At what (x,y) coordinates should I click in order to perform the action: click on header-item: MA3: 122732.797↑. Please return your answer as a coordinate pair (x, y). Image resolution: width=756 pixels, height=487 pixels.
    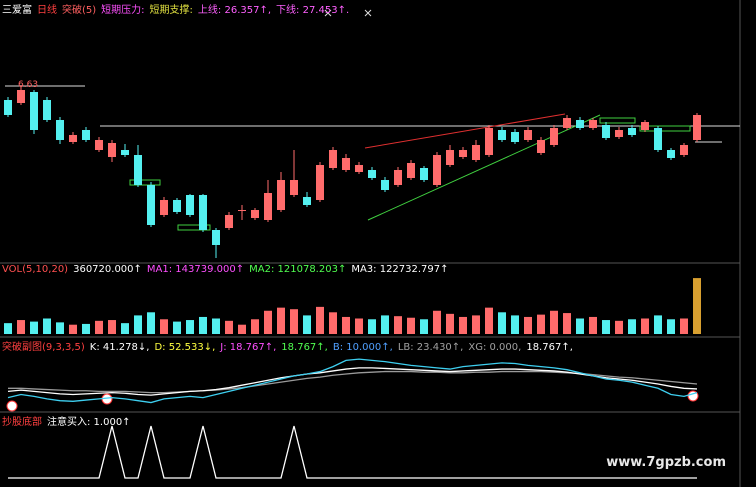
    Looking at the image, I should click on (400, 269).